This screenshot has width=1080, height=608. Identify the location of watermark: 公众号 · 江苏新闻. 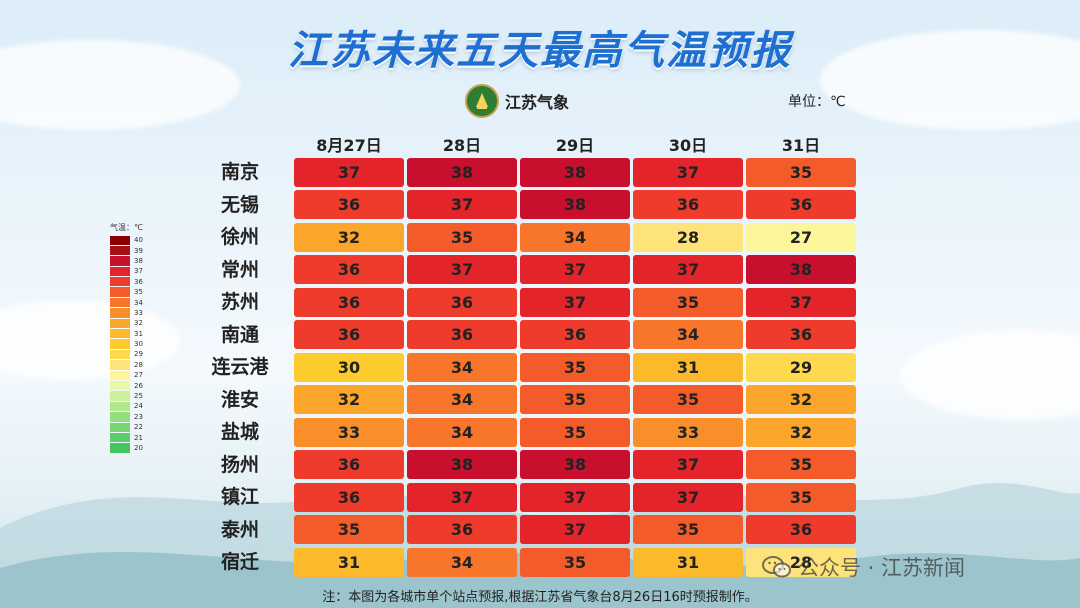
(863, 567).